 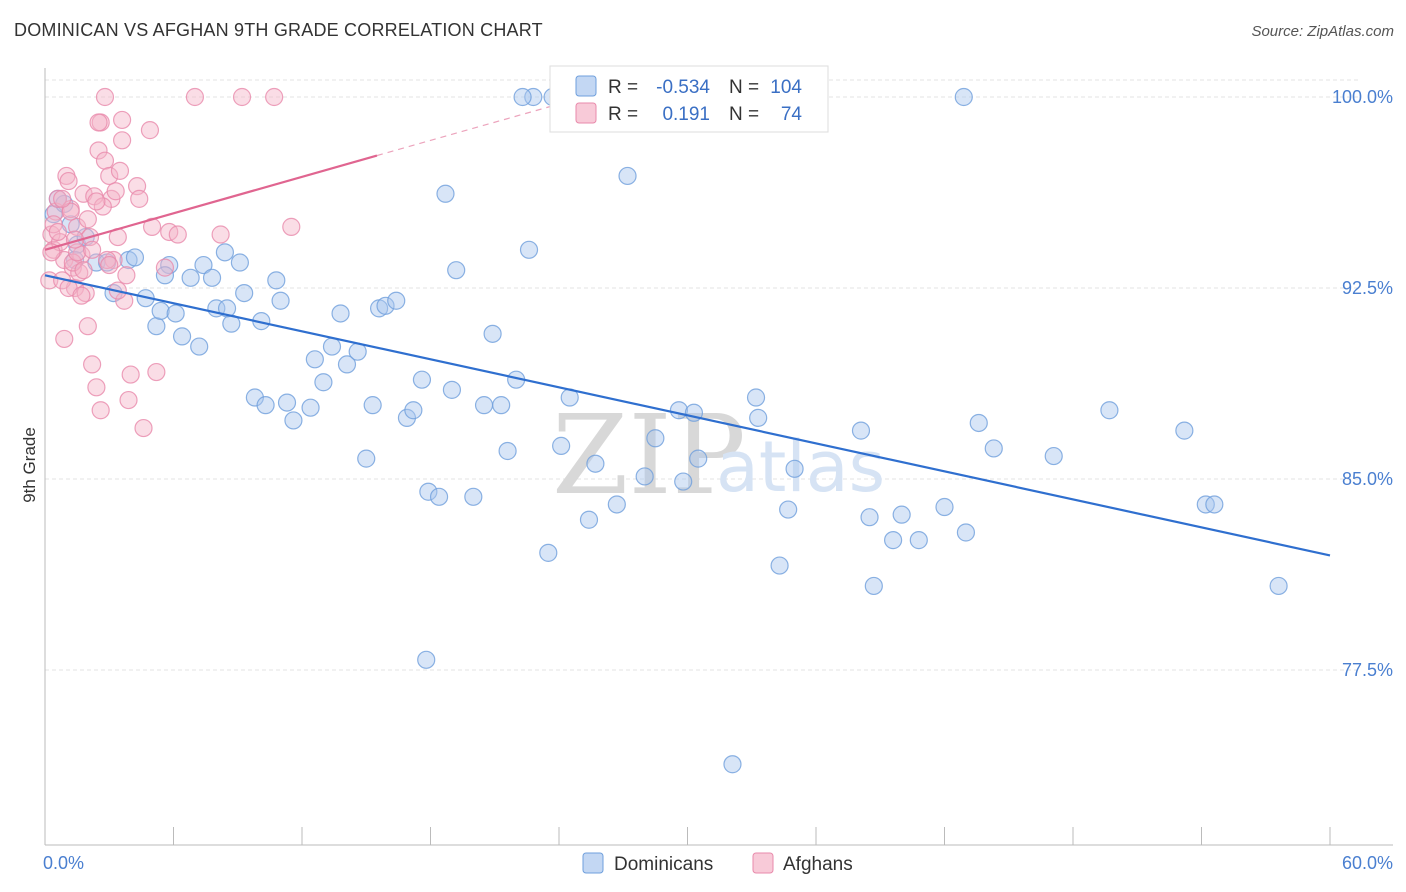 What do you see at coordinates (593, 863) in the screenshot?
I see `legend-dominicans-swatch` at bounding box center [593, 863].